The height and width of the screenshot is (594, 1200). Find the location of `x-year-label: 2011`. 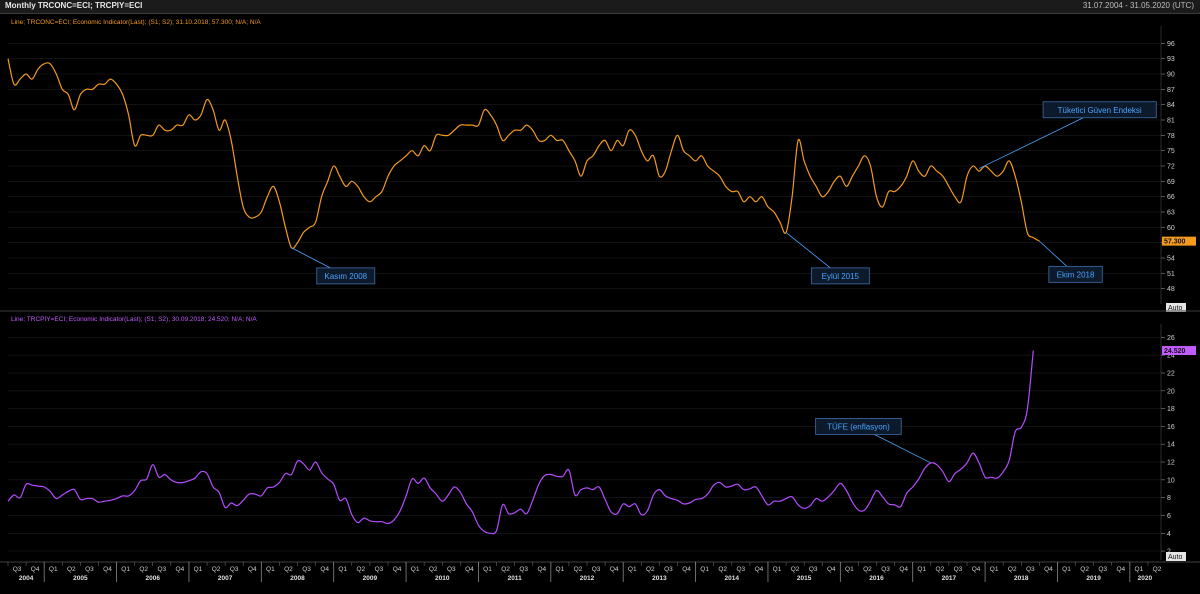

x-year-label: 2011 is located at coordinates (515, 578).